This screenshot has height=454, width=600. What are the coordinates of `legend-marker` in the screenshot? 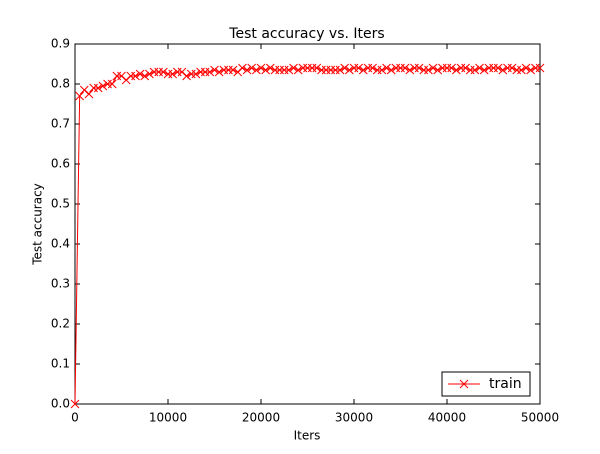 It's located at (464, 384).